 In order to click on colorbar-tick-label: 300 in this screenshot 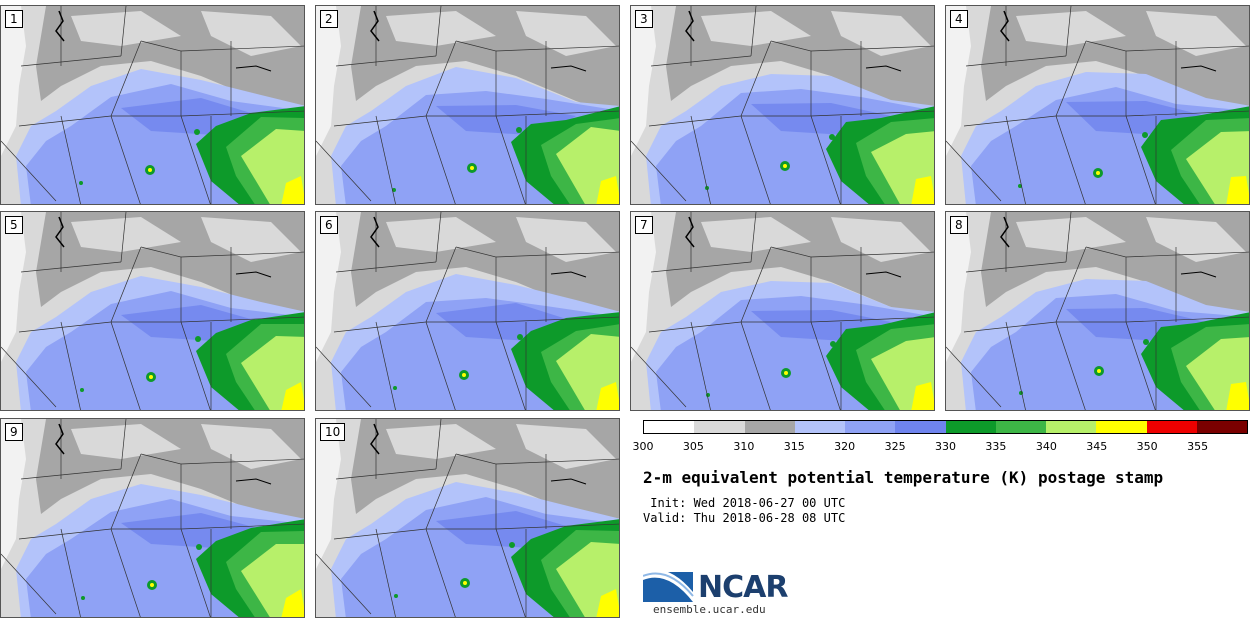, I will do `click(643, 446)`.